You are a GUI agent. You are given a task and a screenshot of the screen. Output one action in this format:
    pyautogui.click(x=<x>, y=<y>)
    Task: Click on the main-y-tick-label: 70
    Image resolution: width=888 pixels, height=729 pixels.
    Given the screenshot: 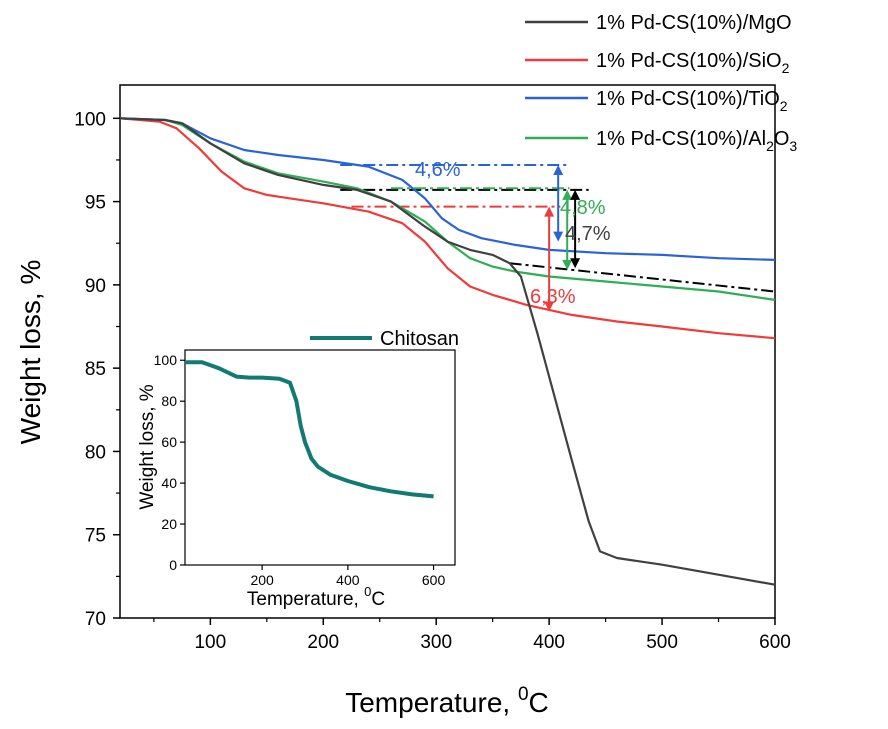 What is the action you would take?
    pyautogui.click(x=95, y=619)
    